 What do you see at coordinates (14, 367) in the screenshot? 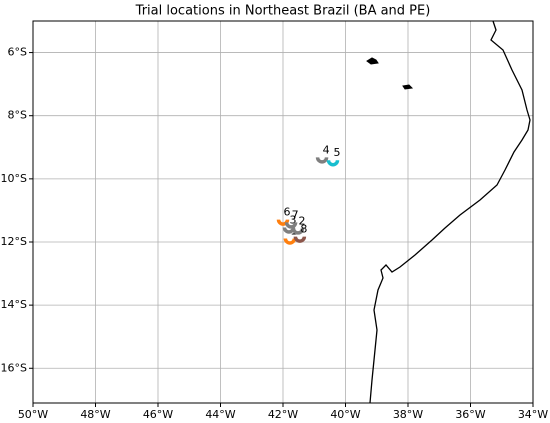
I see `y-tick-label: 16°S` at bounding box center [14, 367].